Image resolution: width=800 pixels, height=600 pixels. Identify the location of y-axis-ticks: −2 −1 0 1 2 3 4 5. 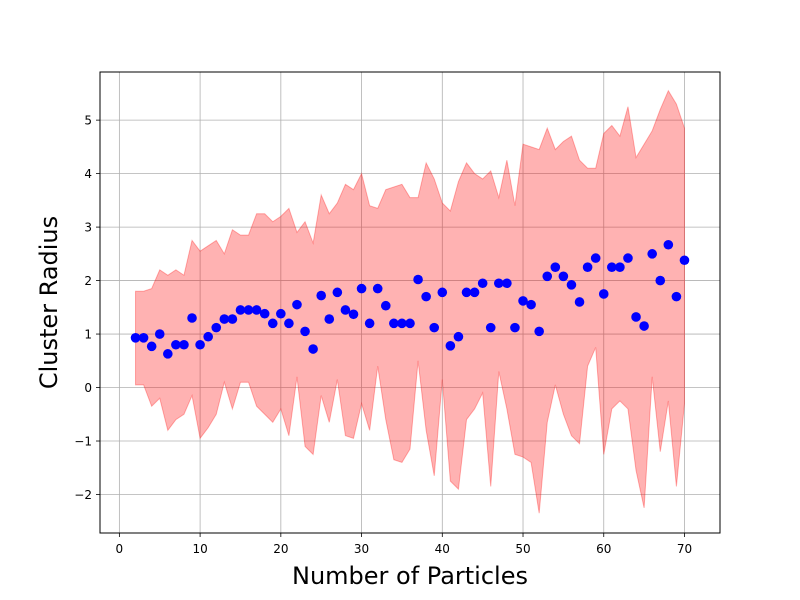
(87, 308).